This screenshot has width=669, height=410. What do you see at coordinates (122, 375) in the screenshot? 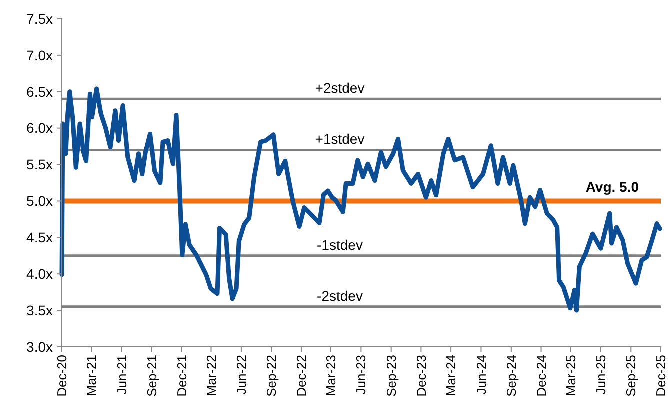
I see `x-tick-label: Jun-21` at bounding box center [122, 375].